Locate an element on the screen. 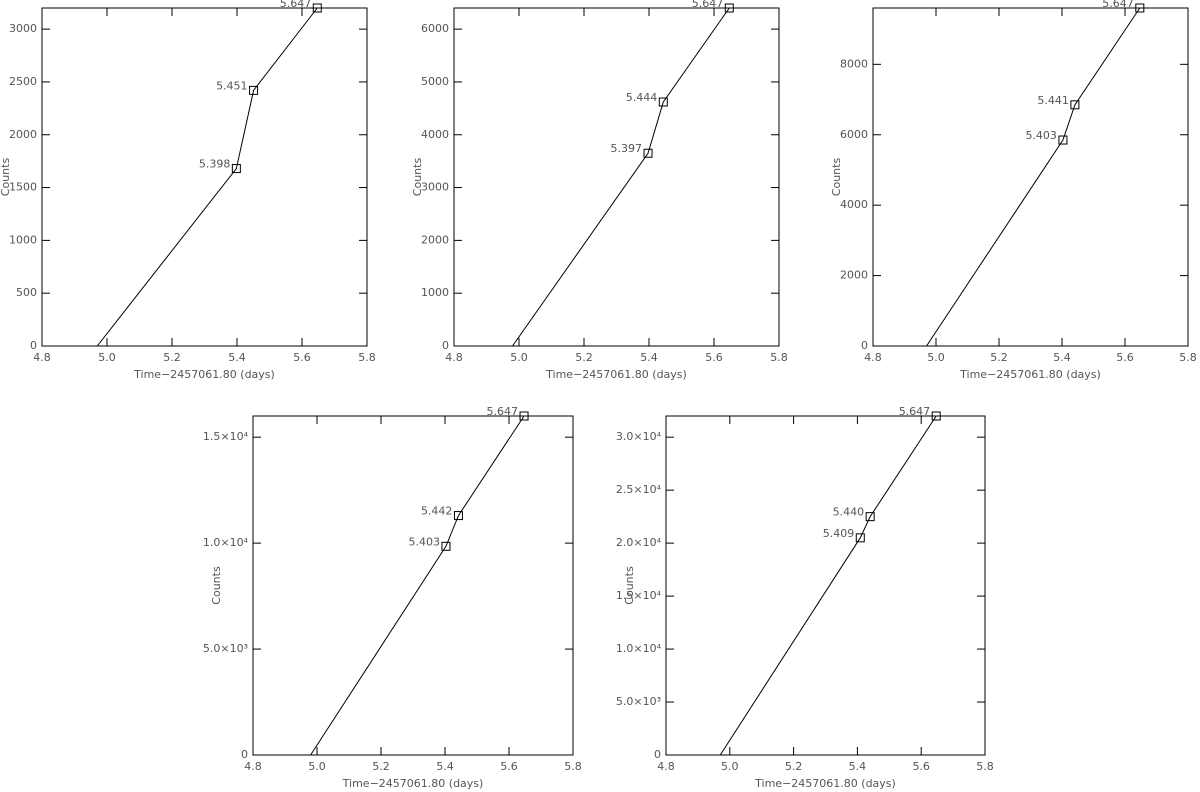 The image size is (1200, 792). y-tick-label: 5000 is located at coordinates (435, 81).